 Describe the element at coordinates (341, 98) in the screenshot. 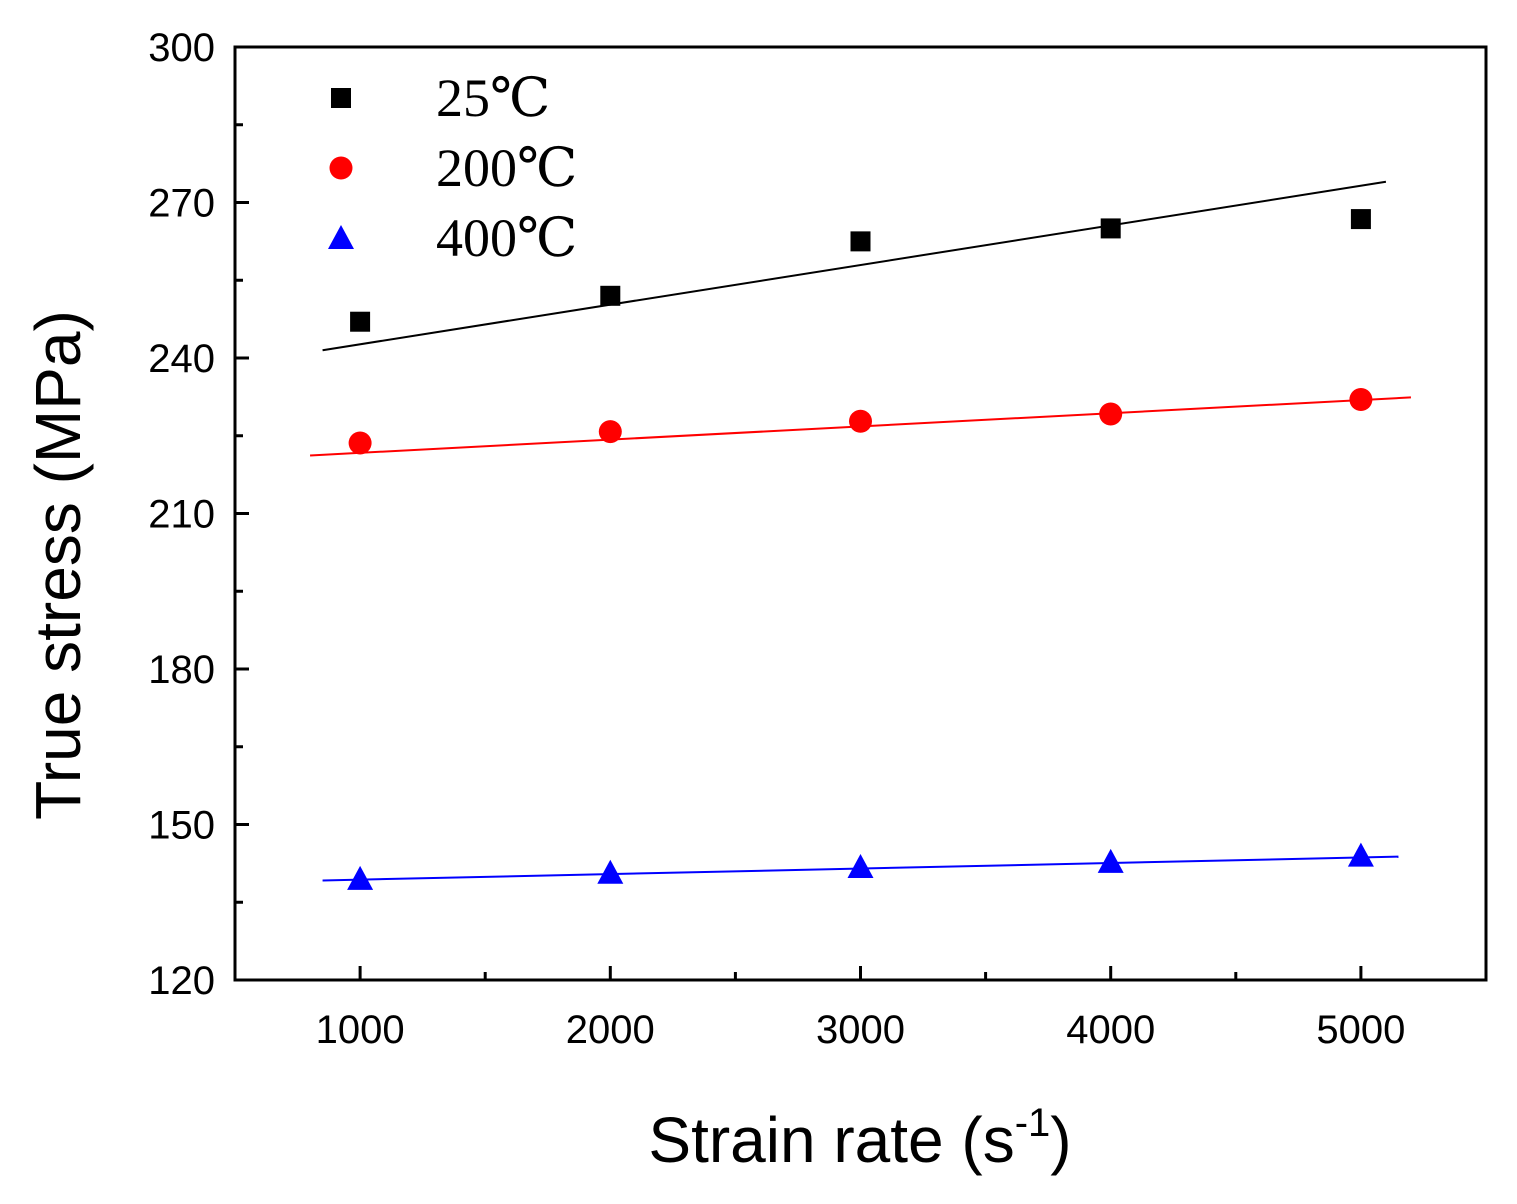

I see `legend-marker-square` at that location.